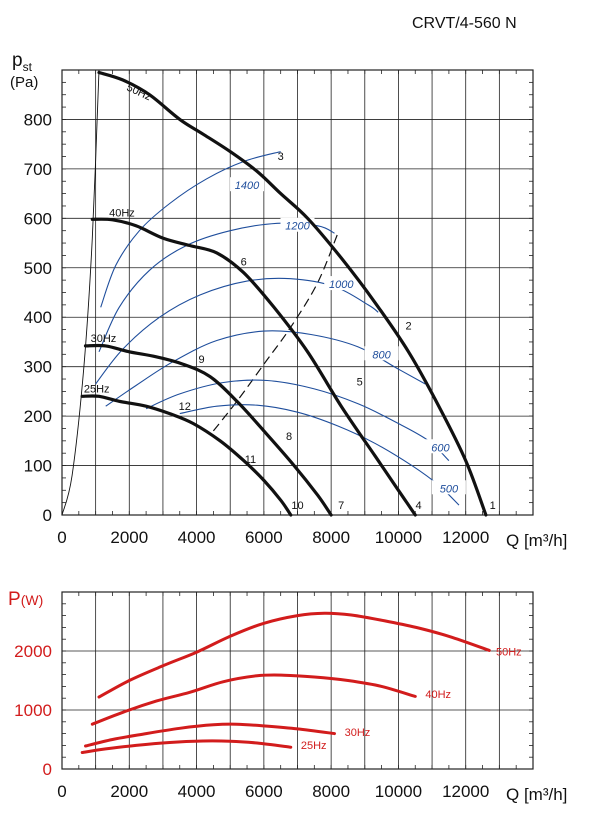 The height and width of the screenshot is (815, 592). I want to click on pressure-ylabel-sub: st, so click(28, 67).